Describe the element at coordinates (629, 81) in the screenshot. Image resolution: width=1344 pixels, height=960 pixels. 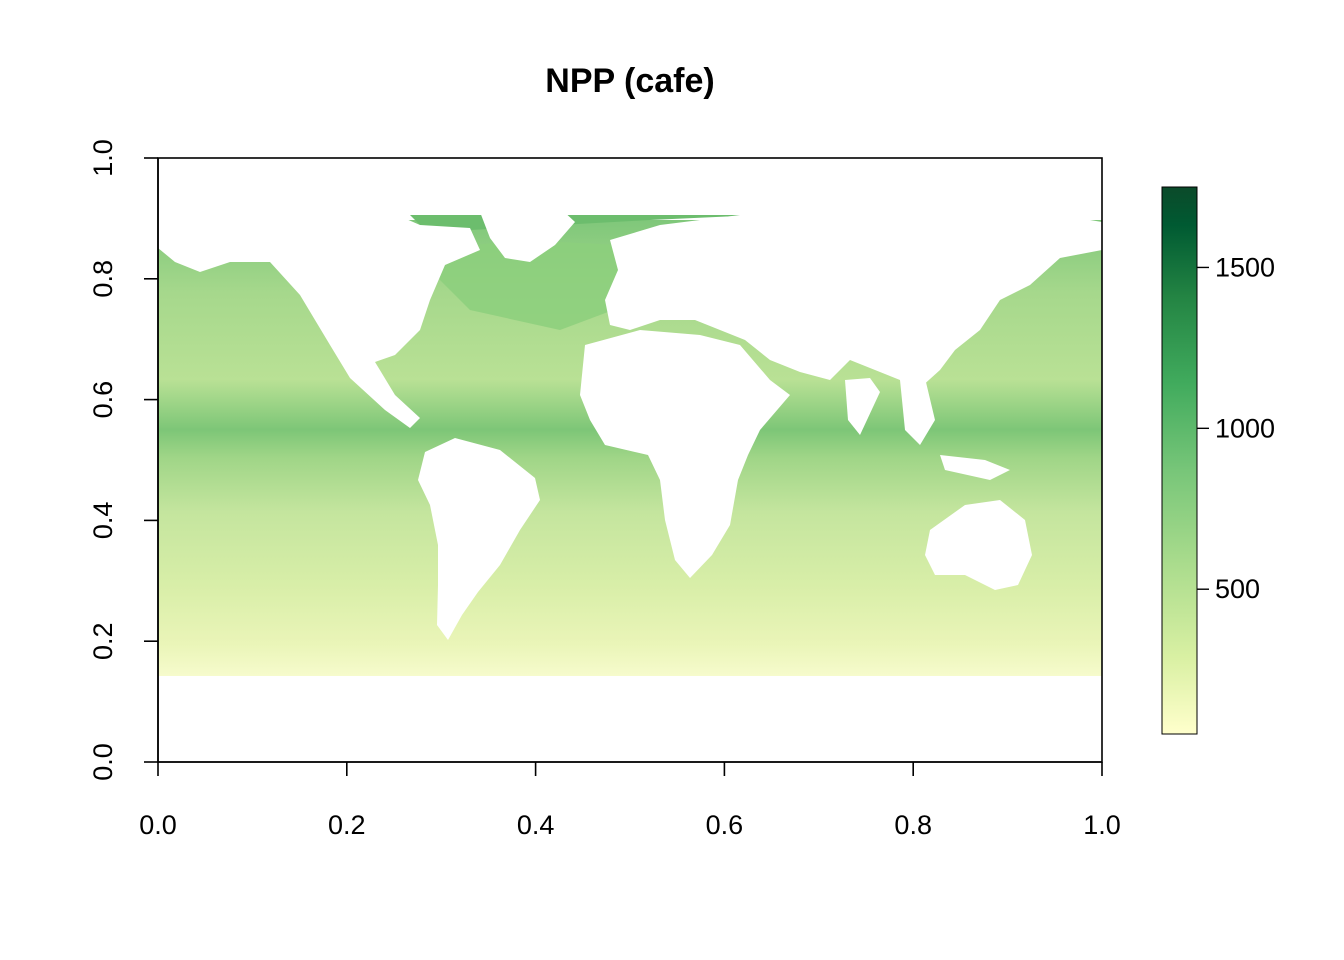
I see `chart-title: NPP (cafe)` at that location.